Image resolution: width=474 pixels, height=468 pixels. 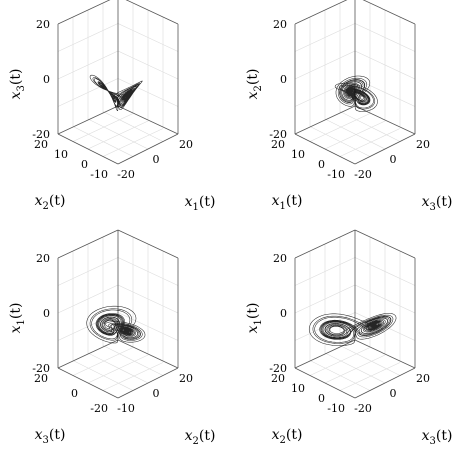 I want to click on x-tick-label: -10, so click(x=126, y=408).